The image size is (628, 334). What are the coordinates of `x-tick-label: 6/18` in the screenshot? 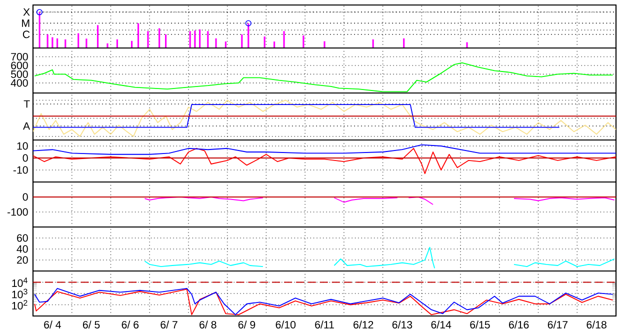 It's located at (596, 324).